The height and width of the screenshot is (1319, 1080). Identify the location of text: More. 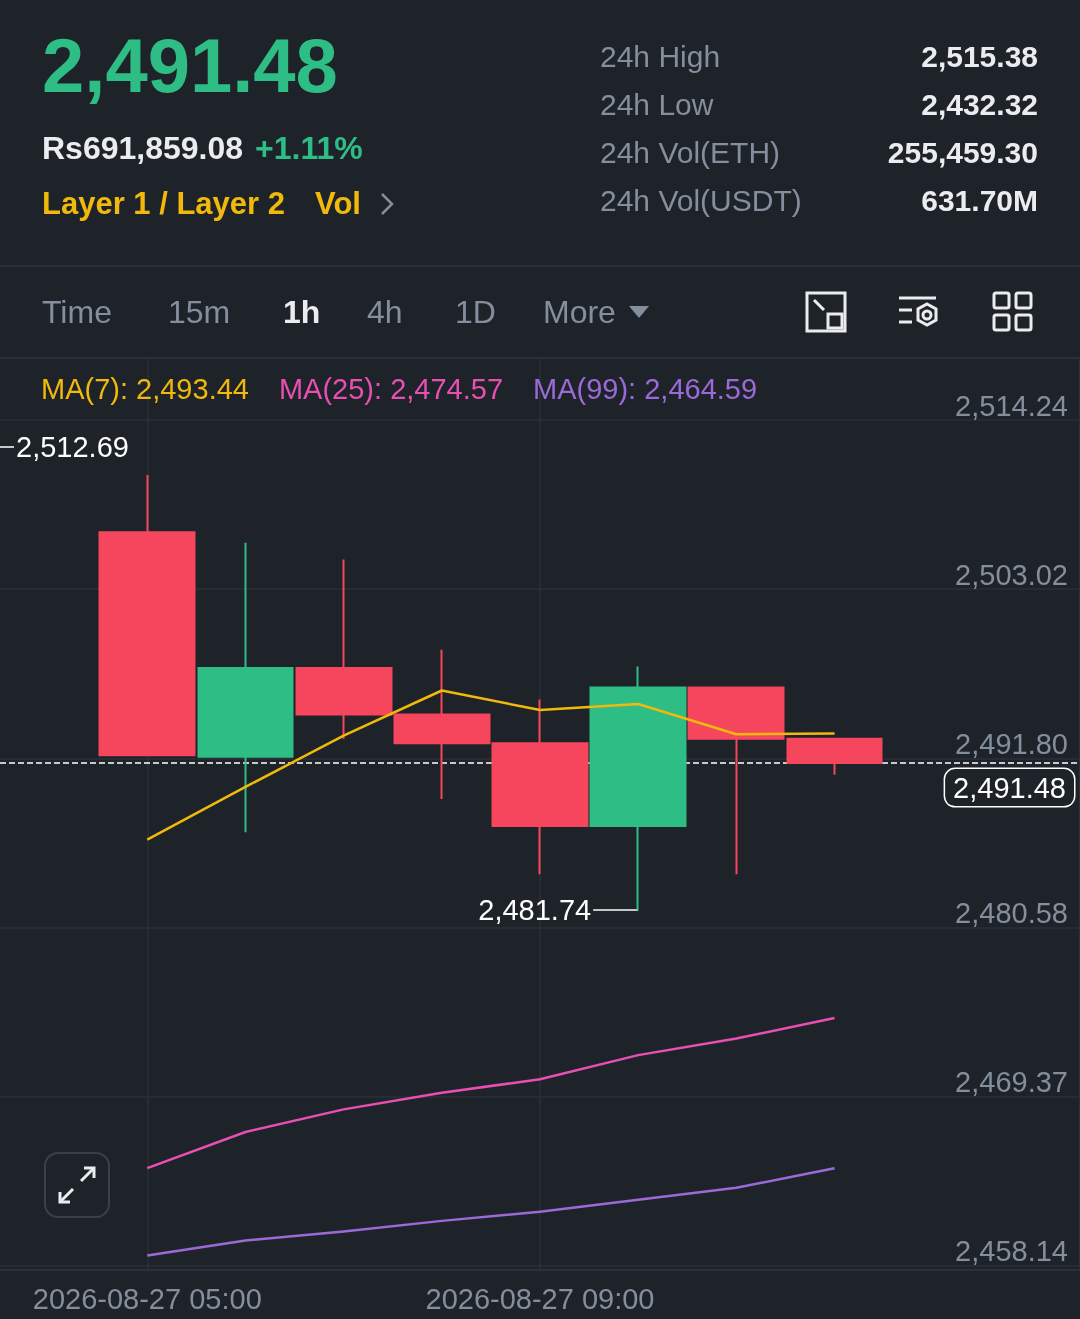
(580, 312).